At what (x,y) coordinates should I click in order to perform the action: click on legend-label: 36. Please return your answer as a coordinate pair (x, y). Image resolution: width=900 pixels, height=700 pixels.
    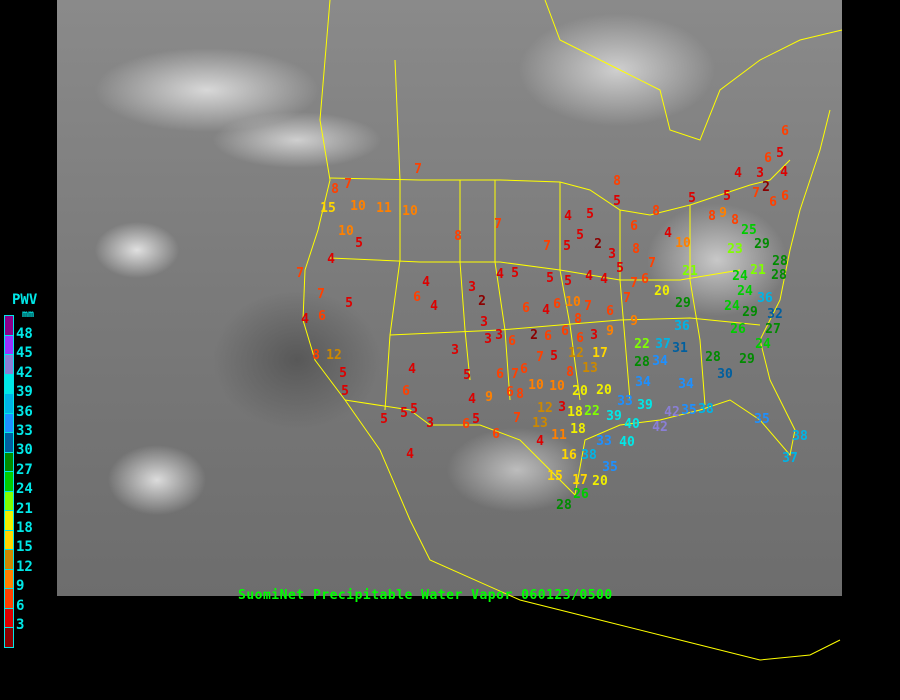
    Looking at the image, I should click on (24, 411).